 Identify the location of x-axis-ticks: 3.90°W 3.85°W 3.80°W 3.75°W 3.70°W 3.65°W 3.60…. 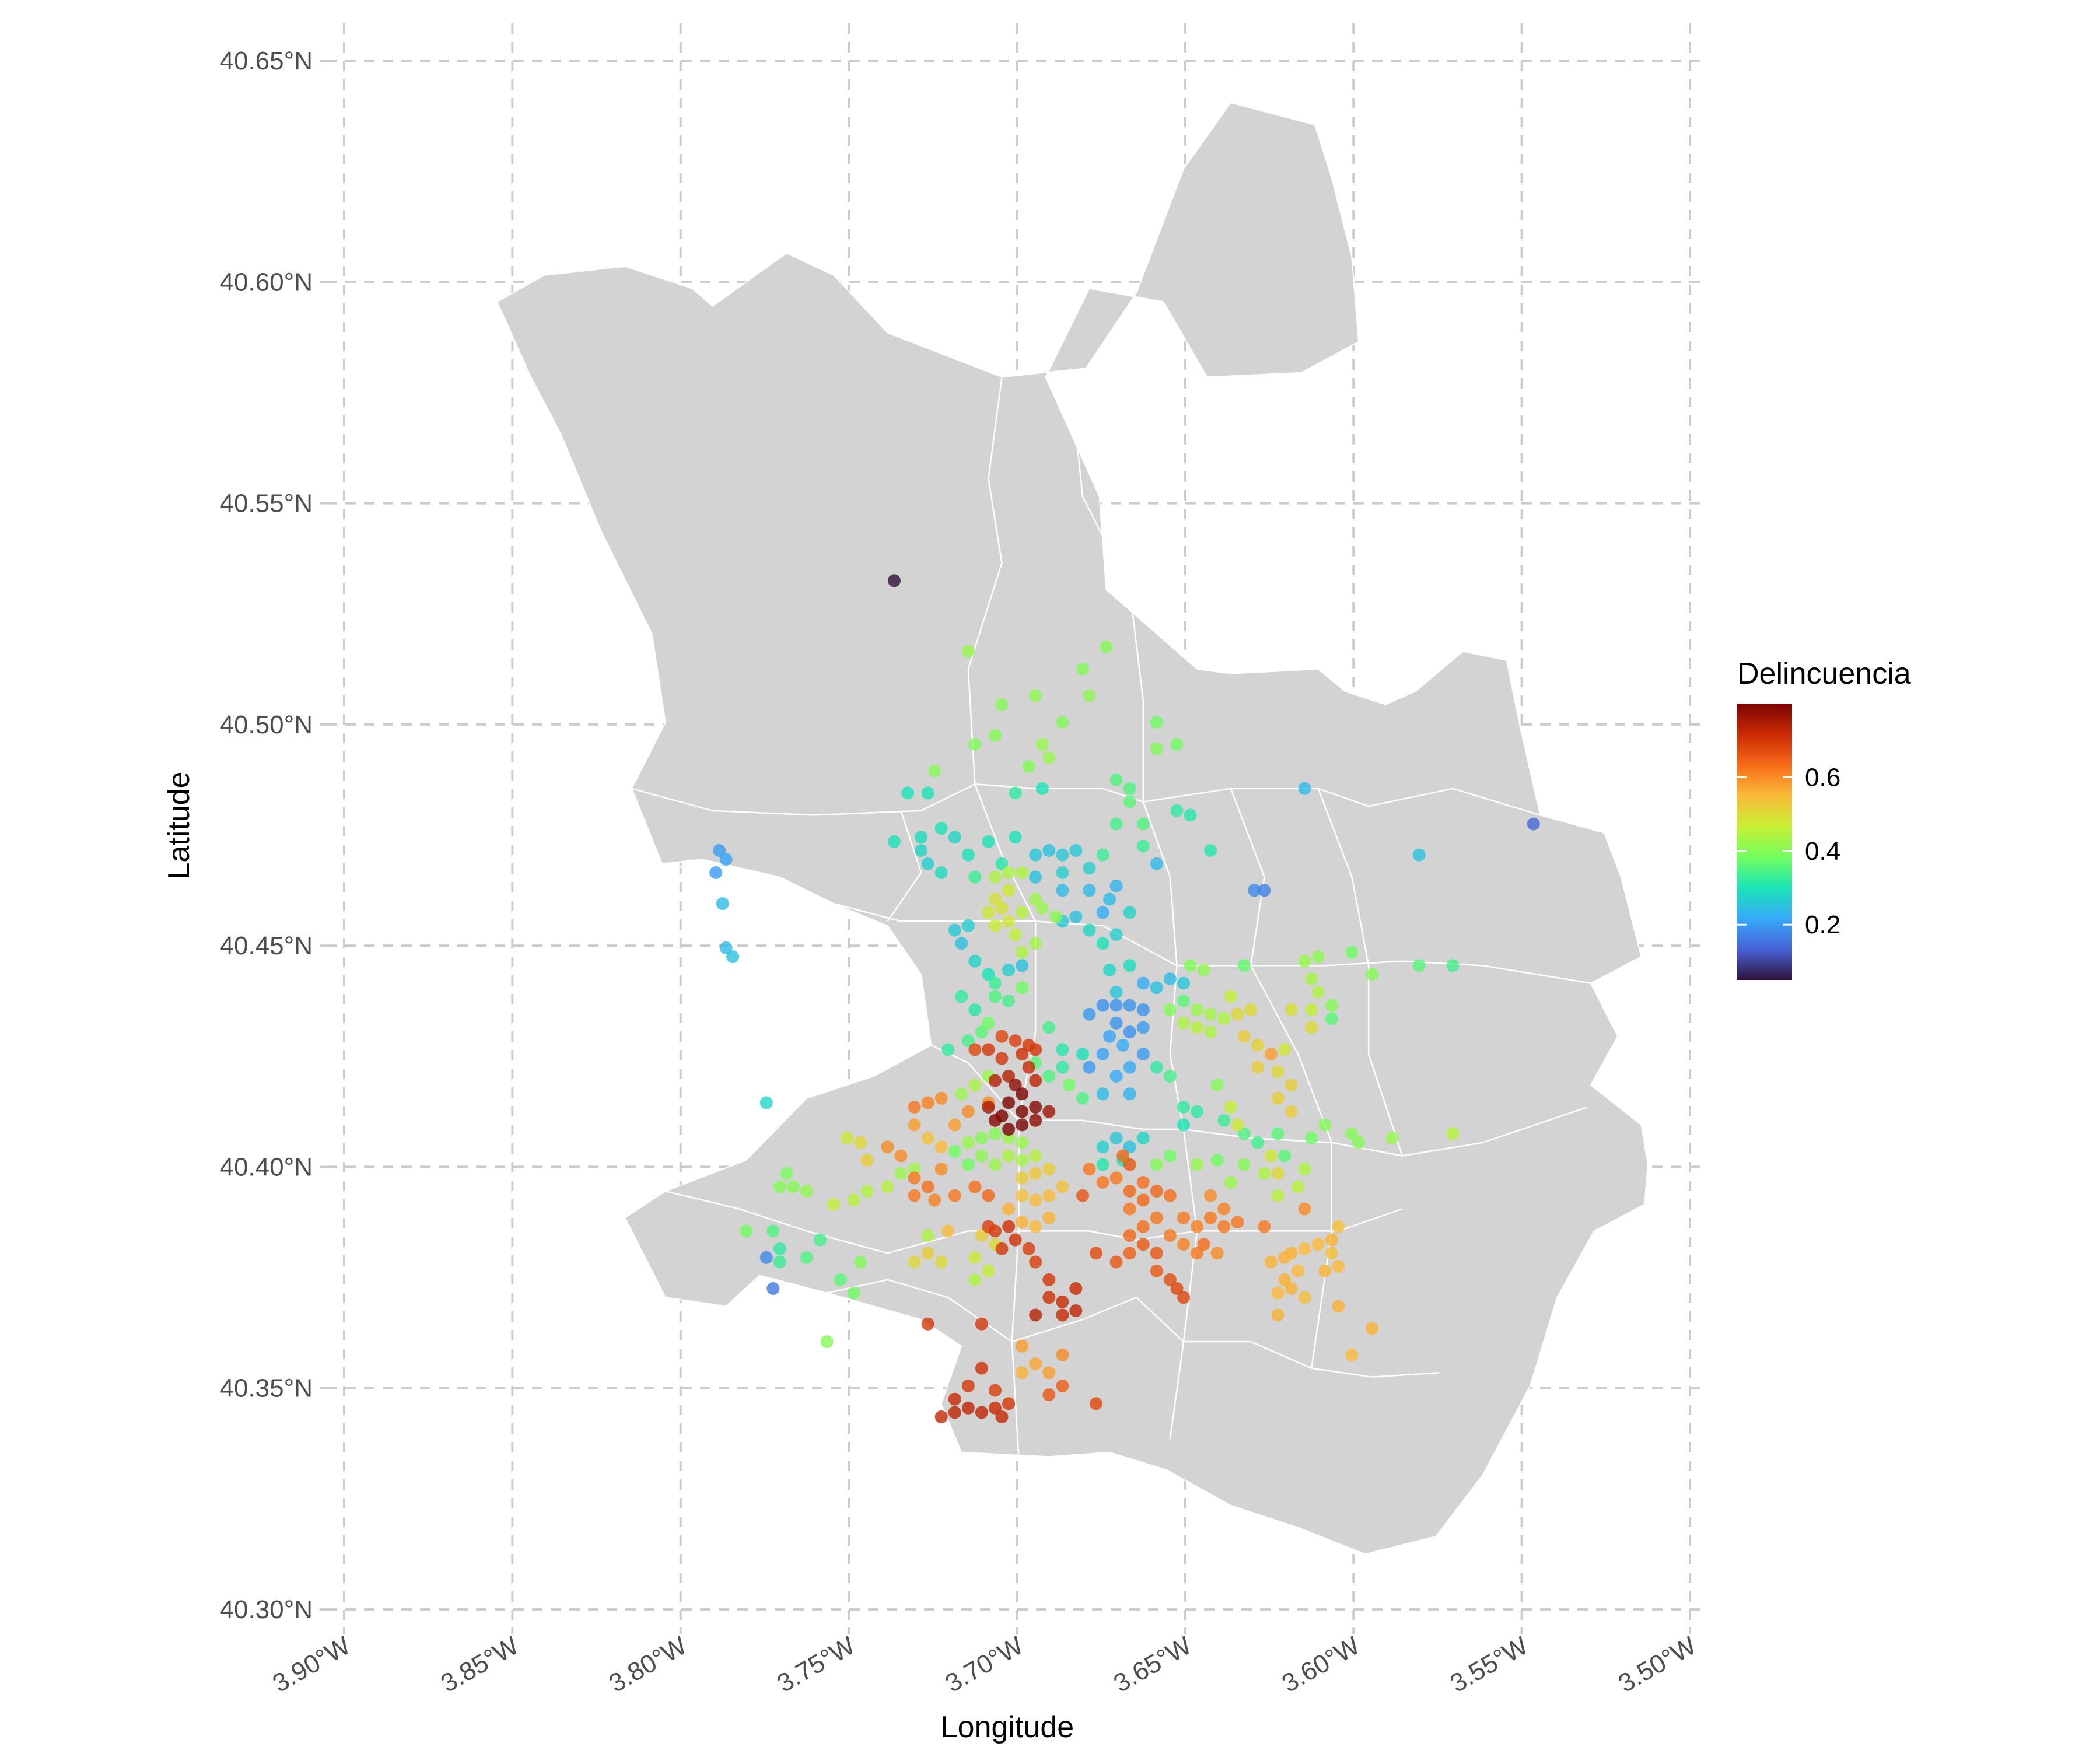
(984, 1663).